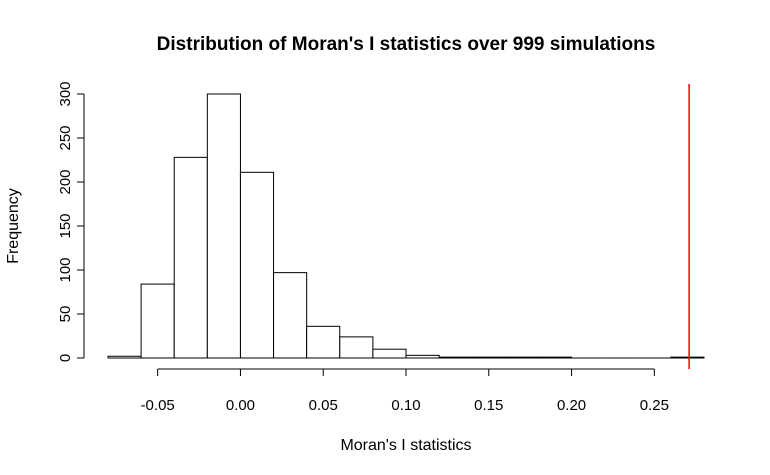 The height and width of the screenshot is (475, 770). I want to click on x-tick-label: 0.00, so click(240, 405).